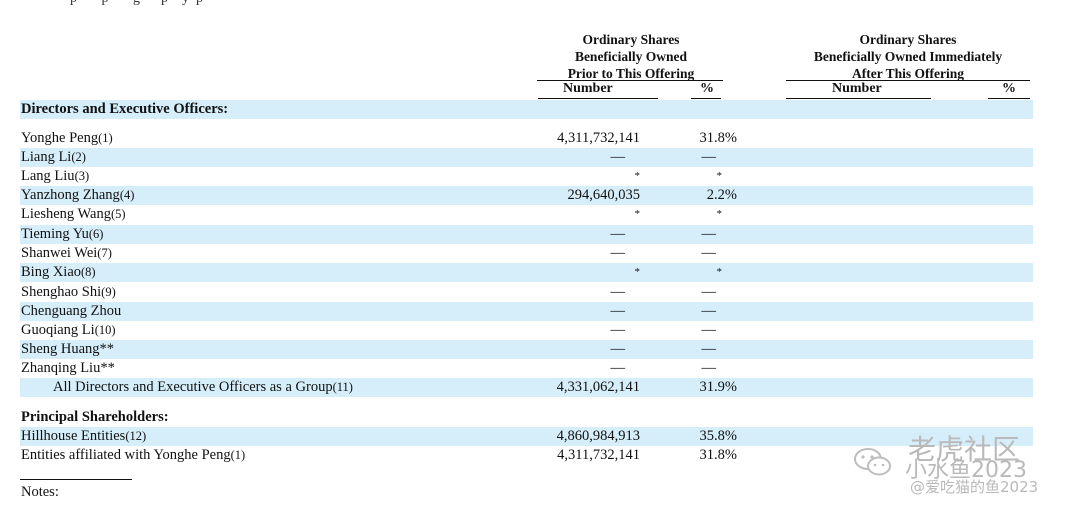 The width and height of the screenshot is (1080, 508). Describe the element at coordinates (858, 98) in the screenshot. I see `col-rule-number-after` at that location.